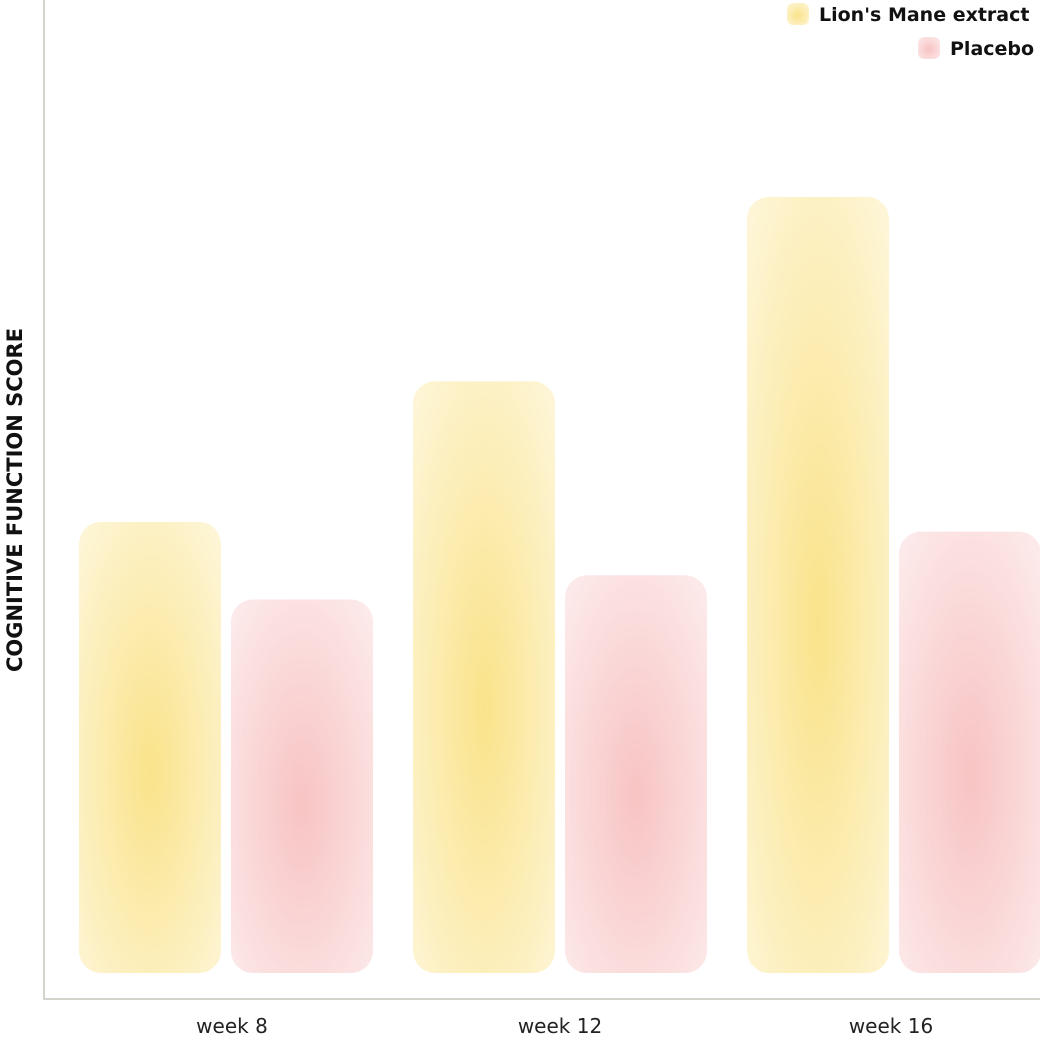 The width and height of the screenshot is (1040, 1040). What do you see at coordinates (910, 31) in the screenshot?
I see `legend: Lion's Mane extract Placebo` at bounding box center [910, 31].